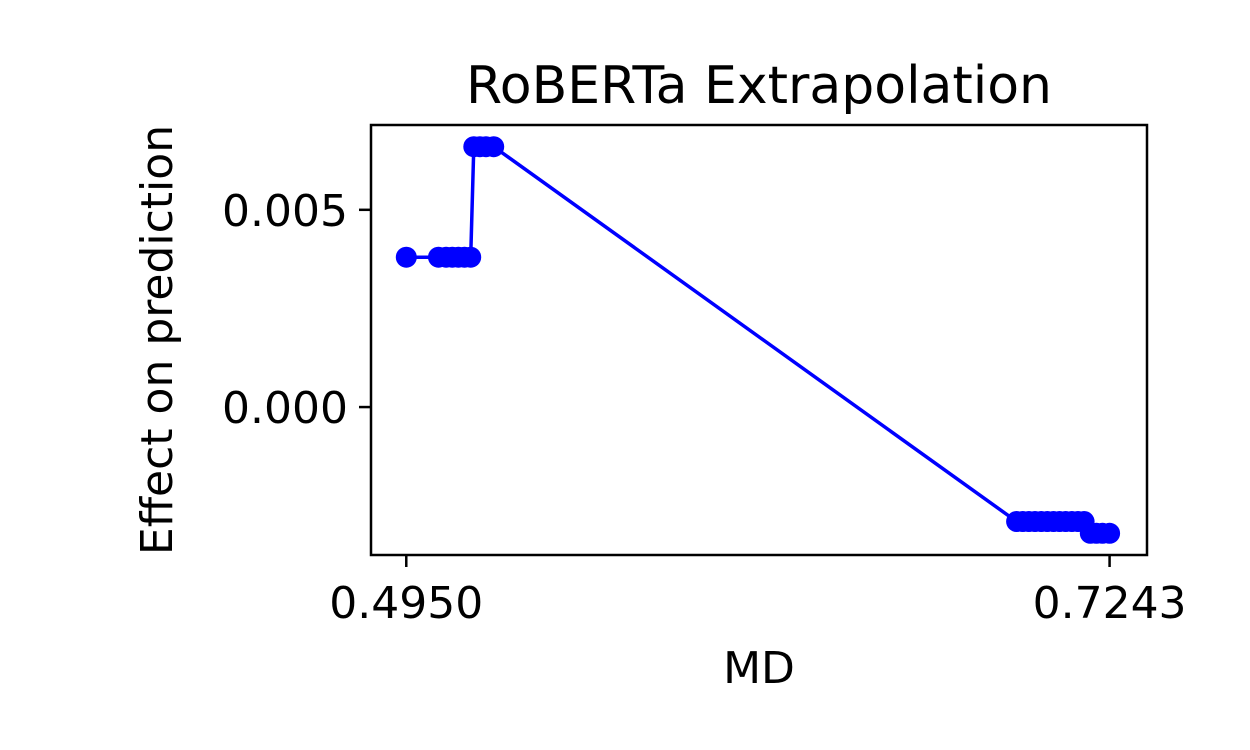  Describe the element at coordinates (157, 340) in the screenshot. I see `y-axis-label: Effect on prediction` at that location.